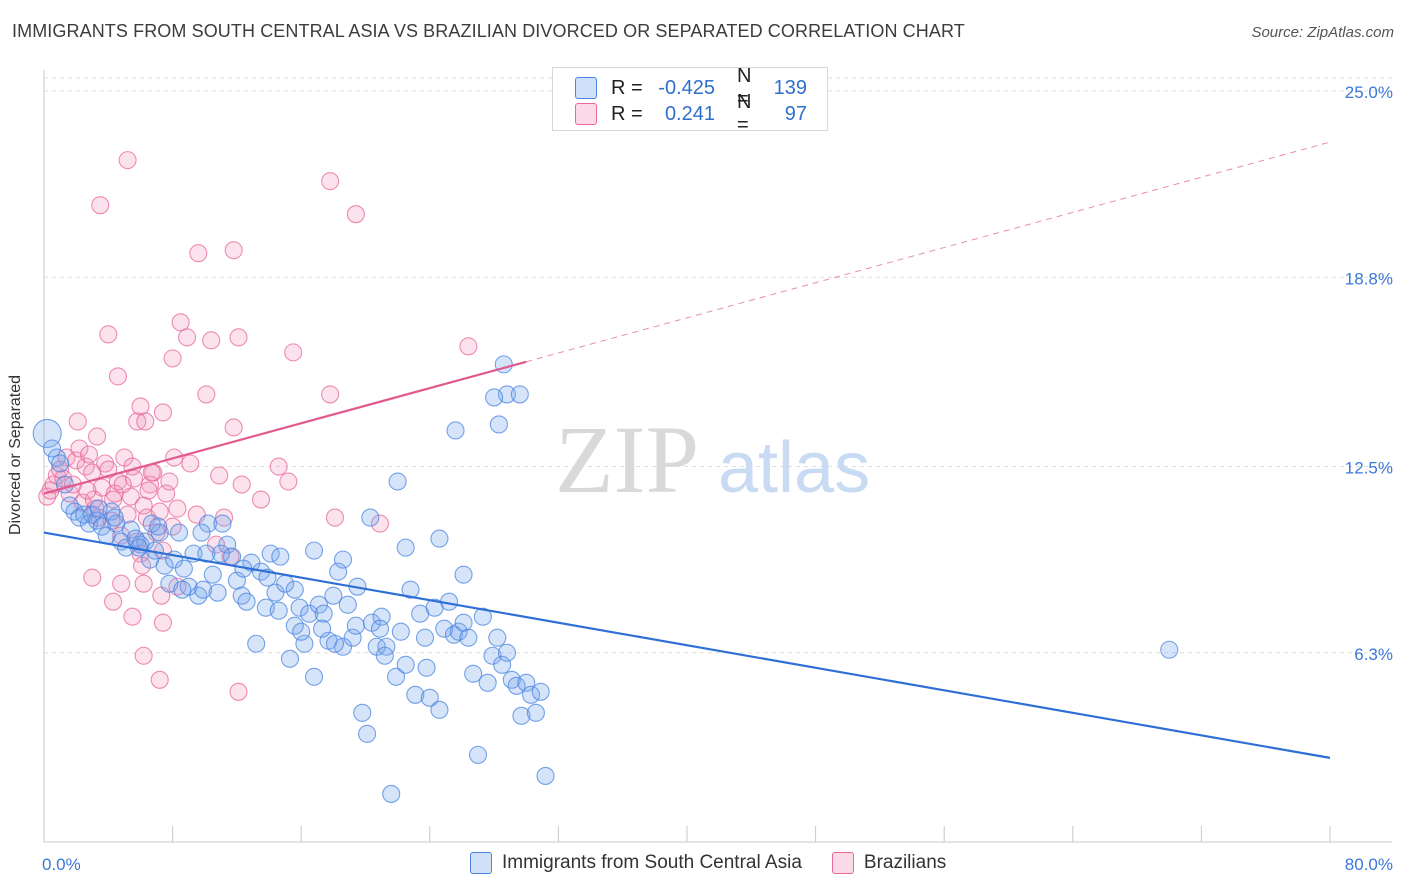 Image resolution: width=1406 pixels, height=892 pixels. What do you see at coordinates (689, 113) in the screenshot?
I see `legend-r-value: 0.241` at bounding box center [689, 113].